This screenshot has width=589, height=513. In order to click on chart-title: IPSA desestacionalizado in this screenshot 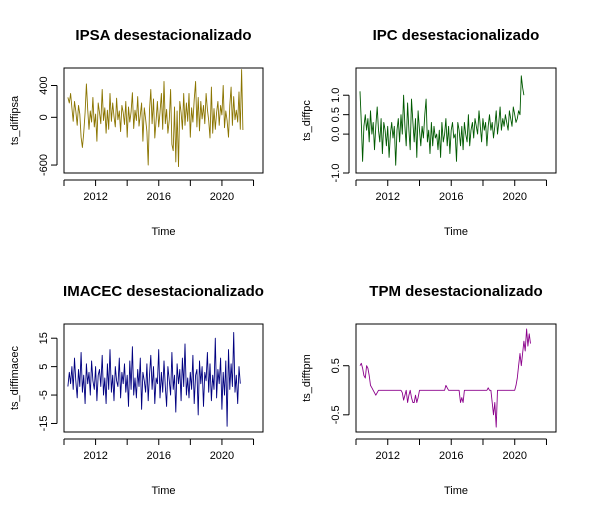, I will do `click(163, 35)`.